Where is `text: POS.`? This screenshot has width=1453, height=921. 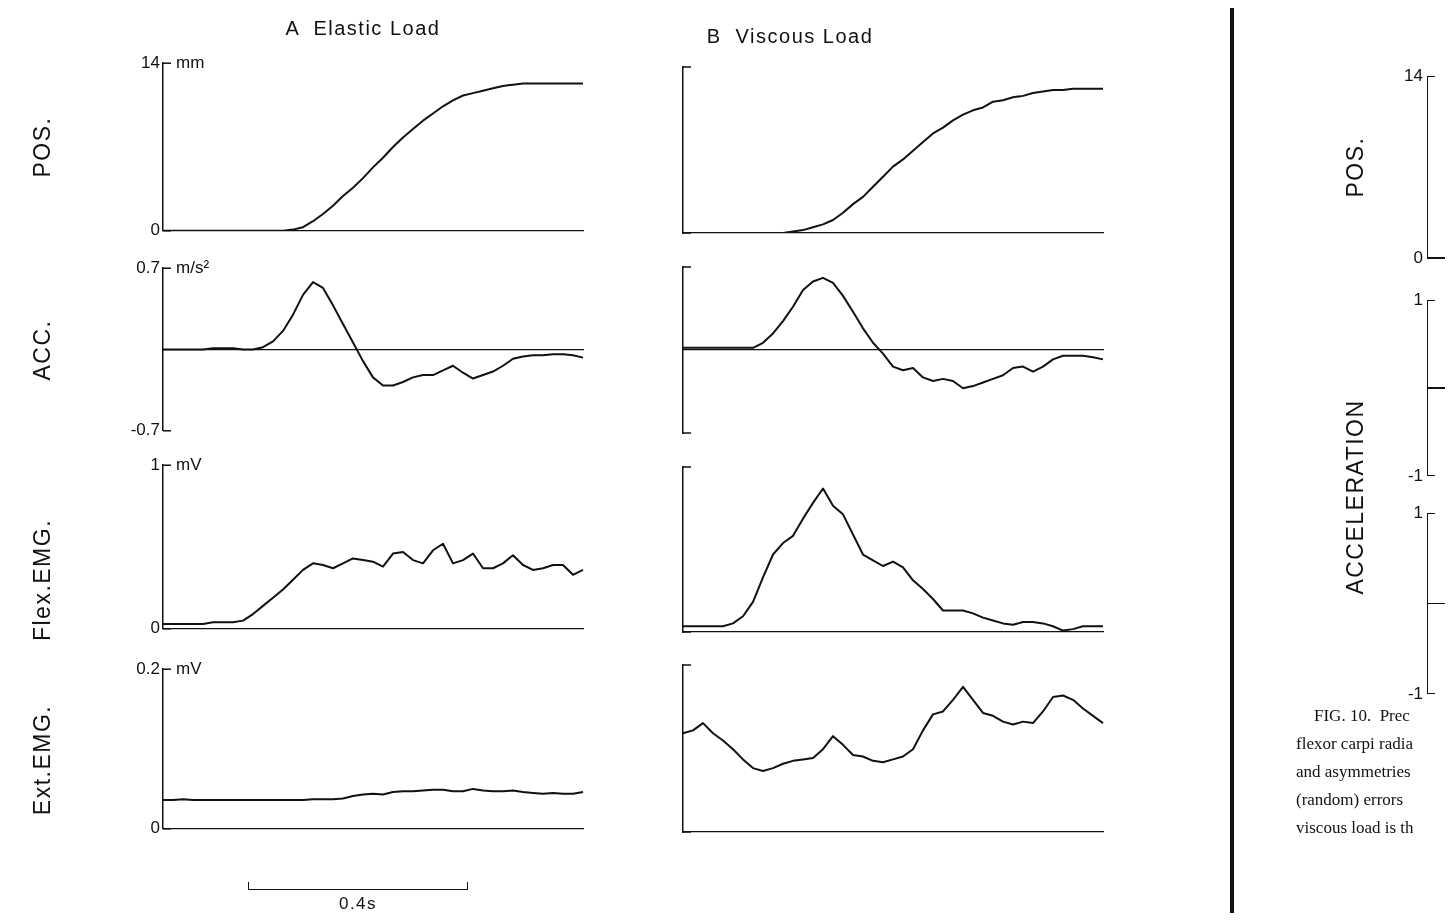
text: POS. is located at coordinates (1355, 167).